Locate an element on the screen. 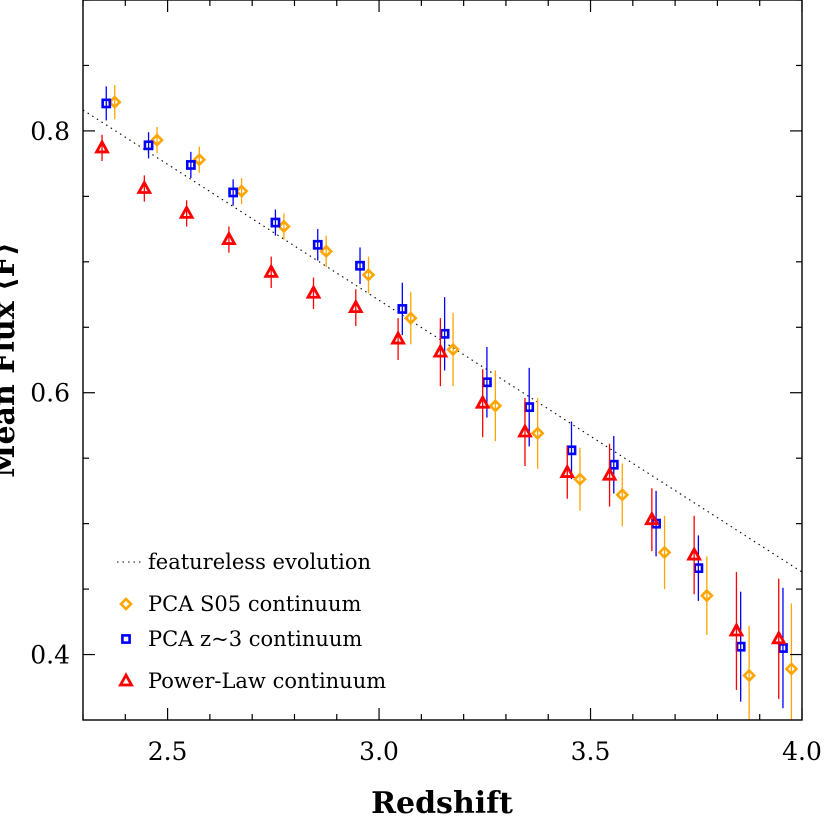 The image size is (830, 820). x-tick-label: 3.0 is located at coordinates (379, 751).